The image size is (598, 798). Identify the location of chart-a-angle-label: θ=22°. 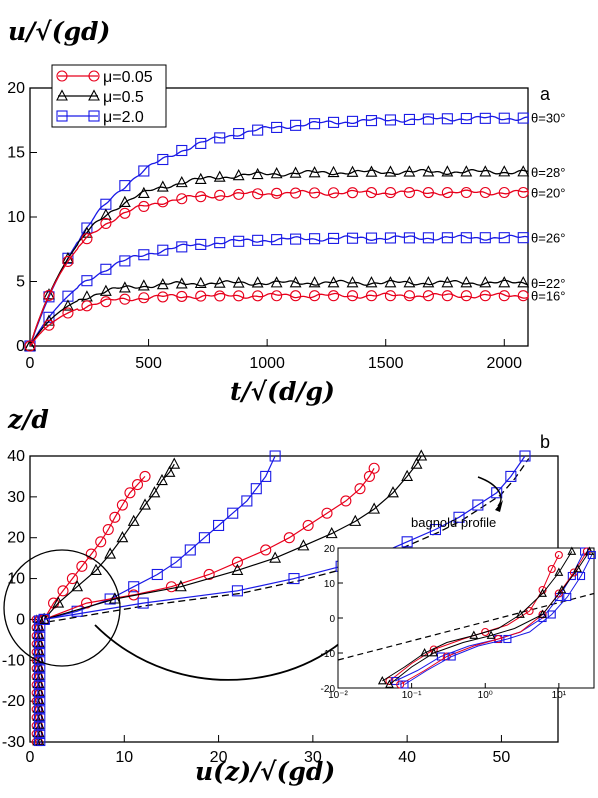
(548, 283).